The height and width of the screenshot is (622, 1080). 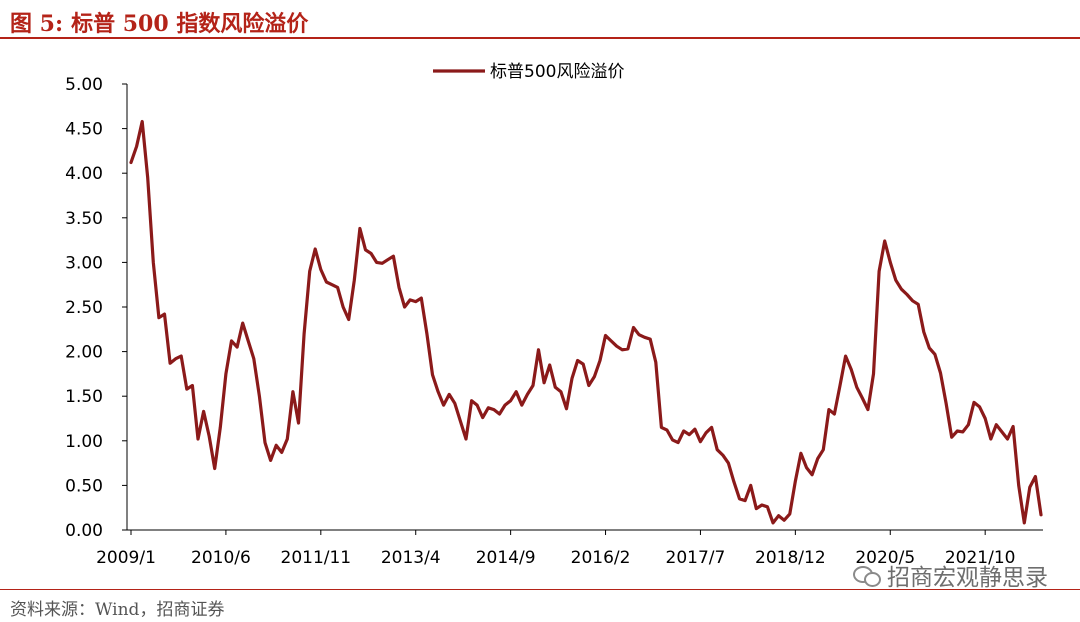 I want to click on figure-number: 图 5:, so click(x=37, y=24).